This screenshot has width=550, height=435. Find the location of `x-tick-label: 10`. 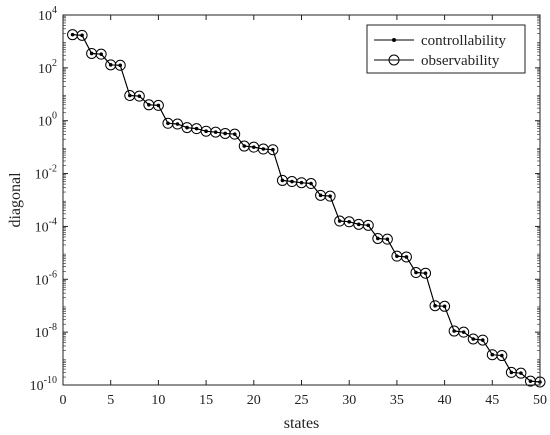

x-tick-label: 10 is located at coordinates (158, 400).